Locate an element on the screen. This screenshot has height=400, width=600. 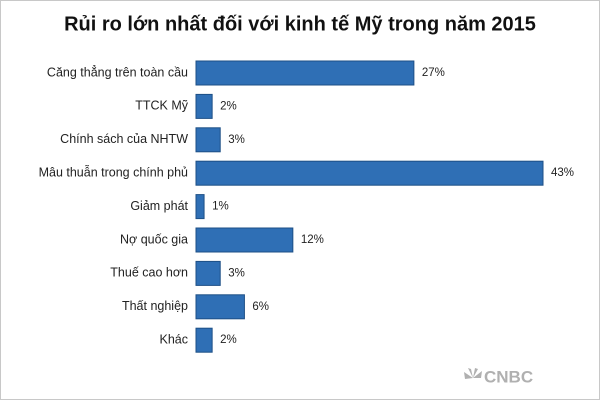
category-label: Chính sách của NHTW is located at coordinates (124, 139).